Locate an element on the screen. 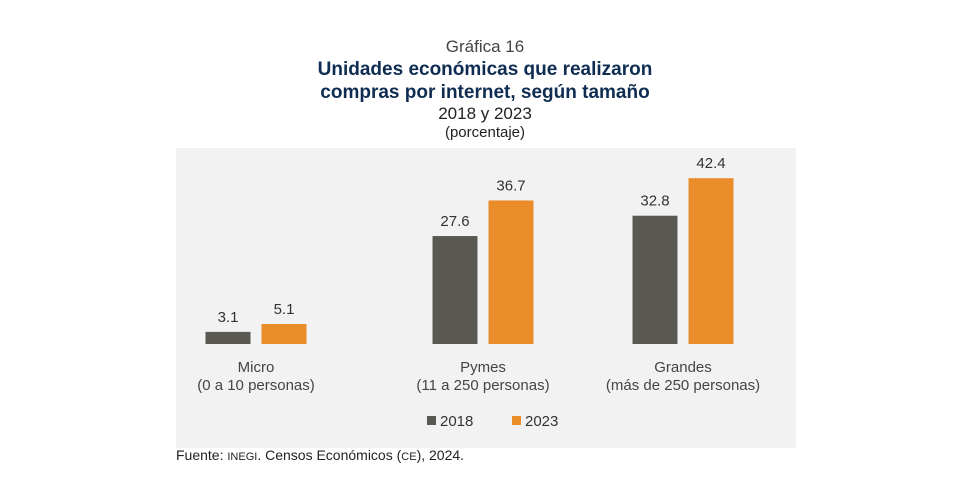 The width and height of the screenshot is (970, 500). chart-title-line-2: compras por internet, según tamaño is located at coordinates (485, 92).